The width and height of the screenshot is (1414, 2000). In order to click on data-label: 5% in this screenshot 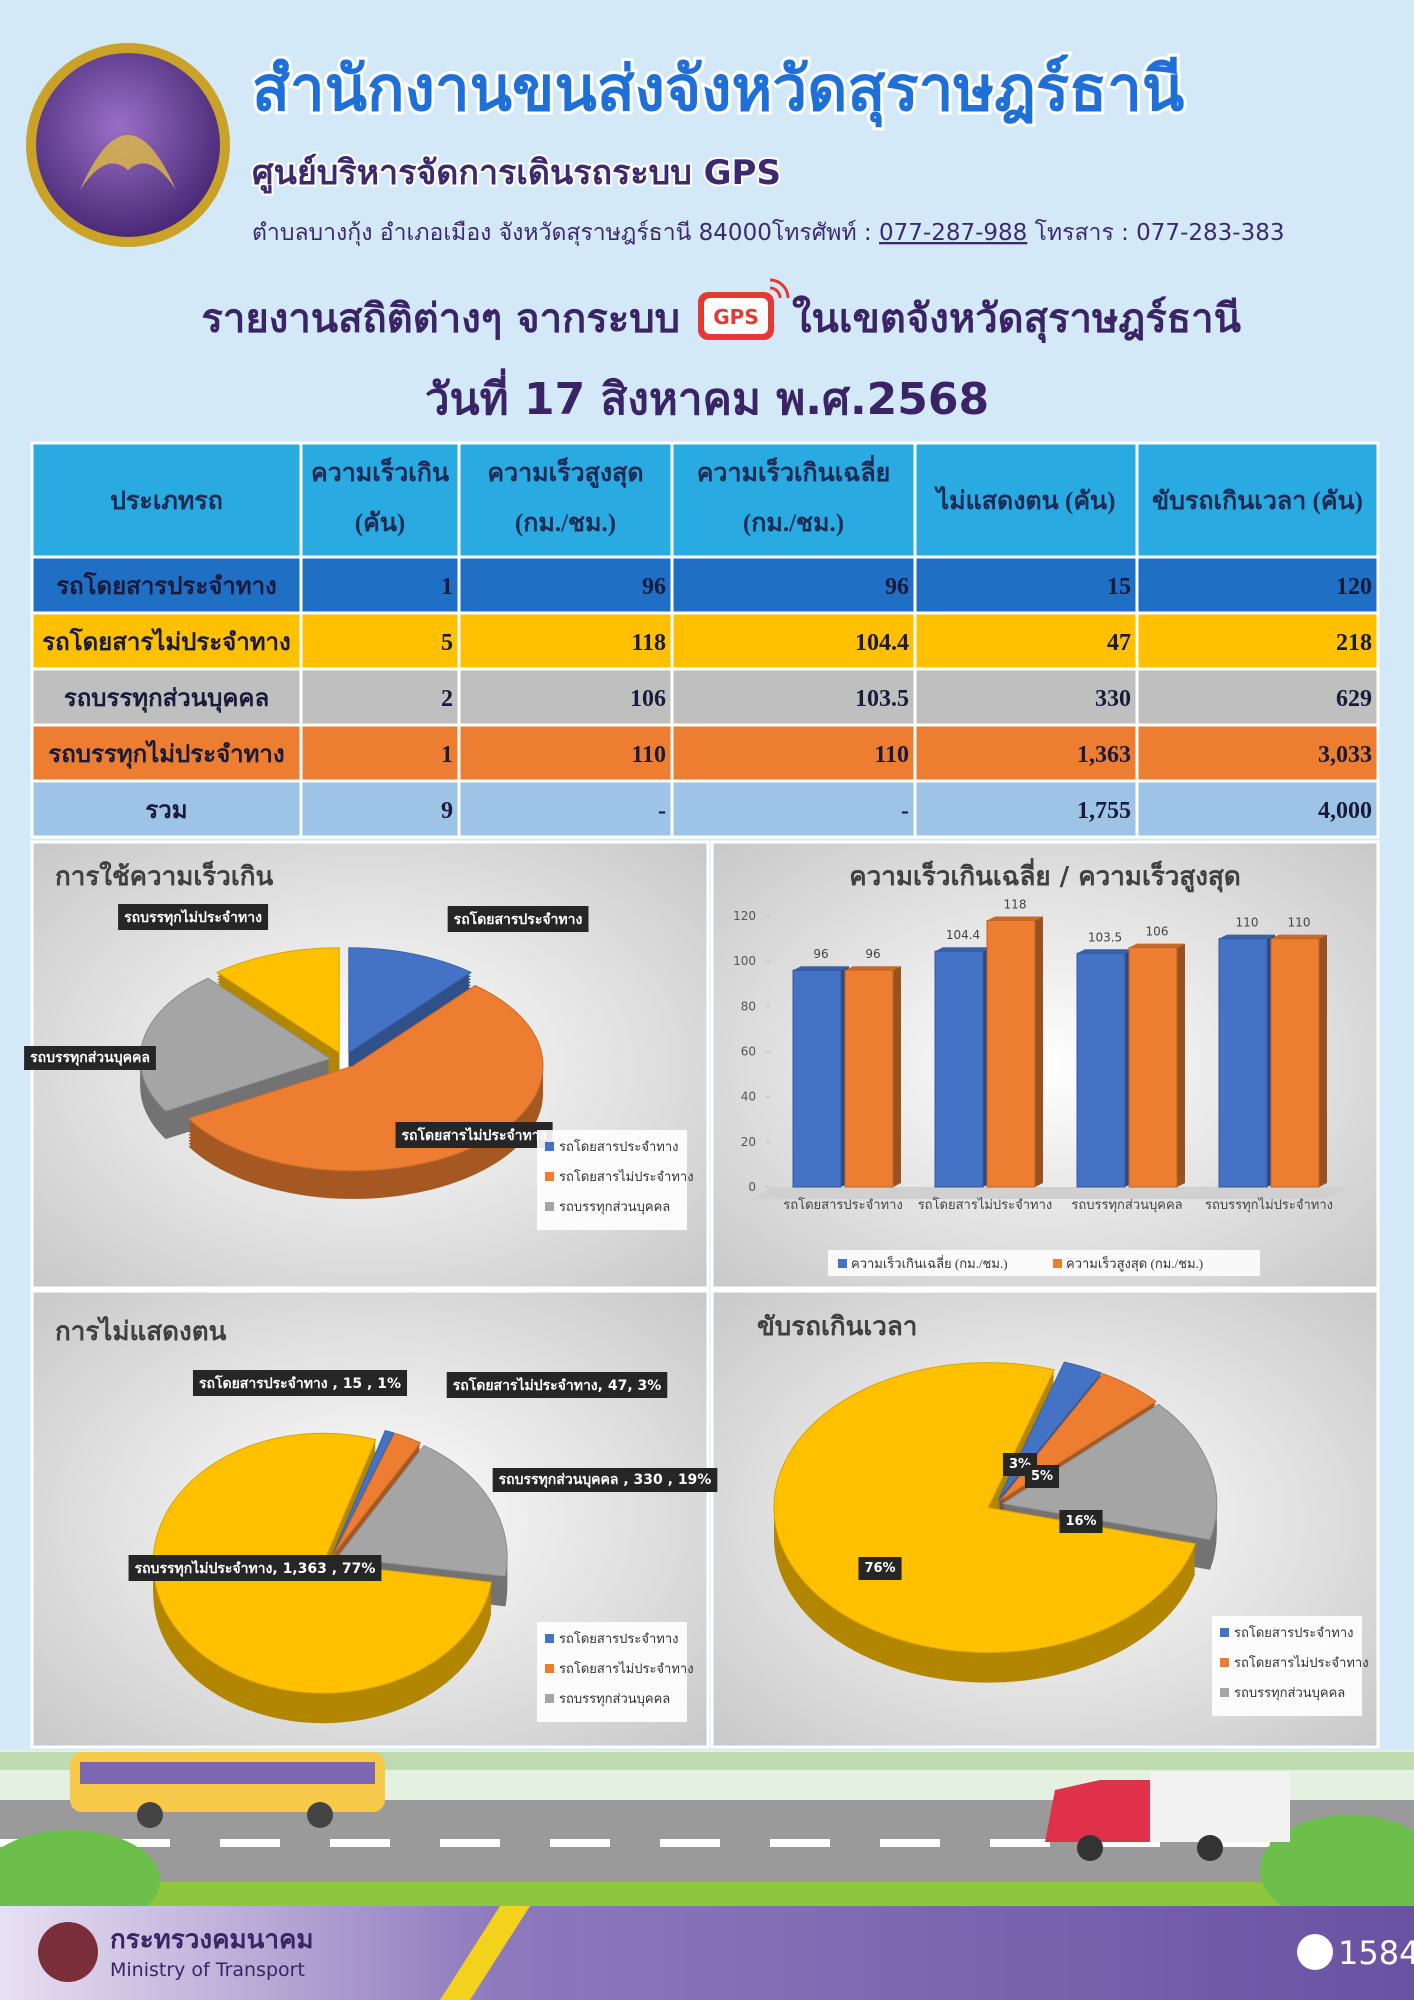, I will do `click(1042, 1476)`.